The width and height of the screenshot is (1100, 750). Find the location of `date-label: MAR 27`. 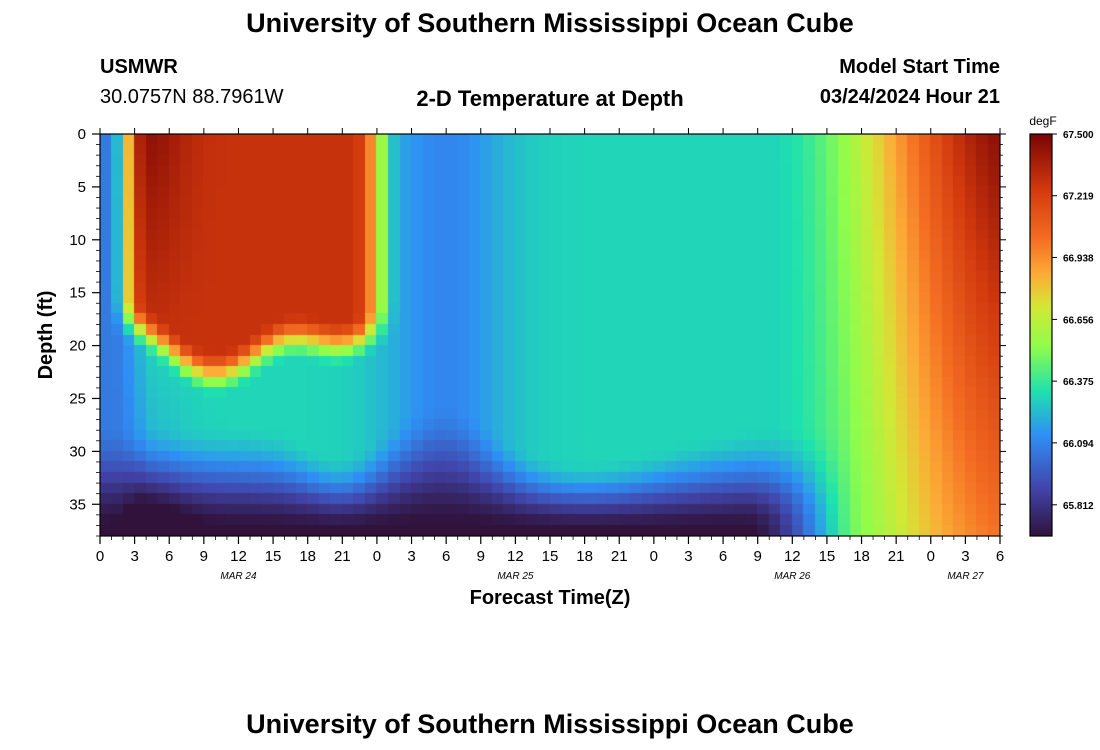

date-label: MAR 27 is located at coordinates (965, 576).